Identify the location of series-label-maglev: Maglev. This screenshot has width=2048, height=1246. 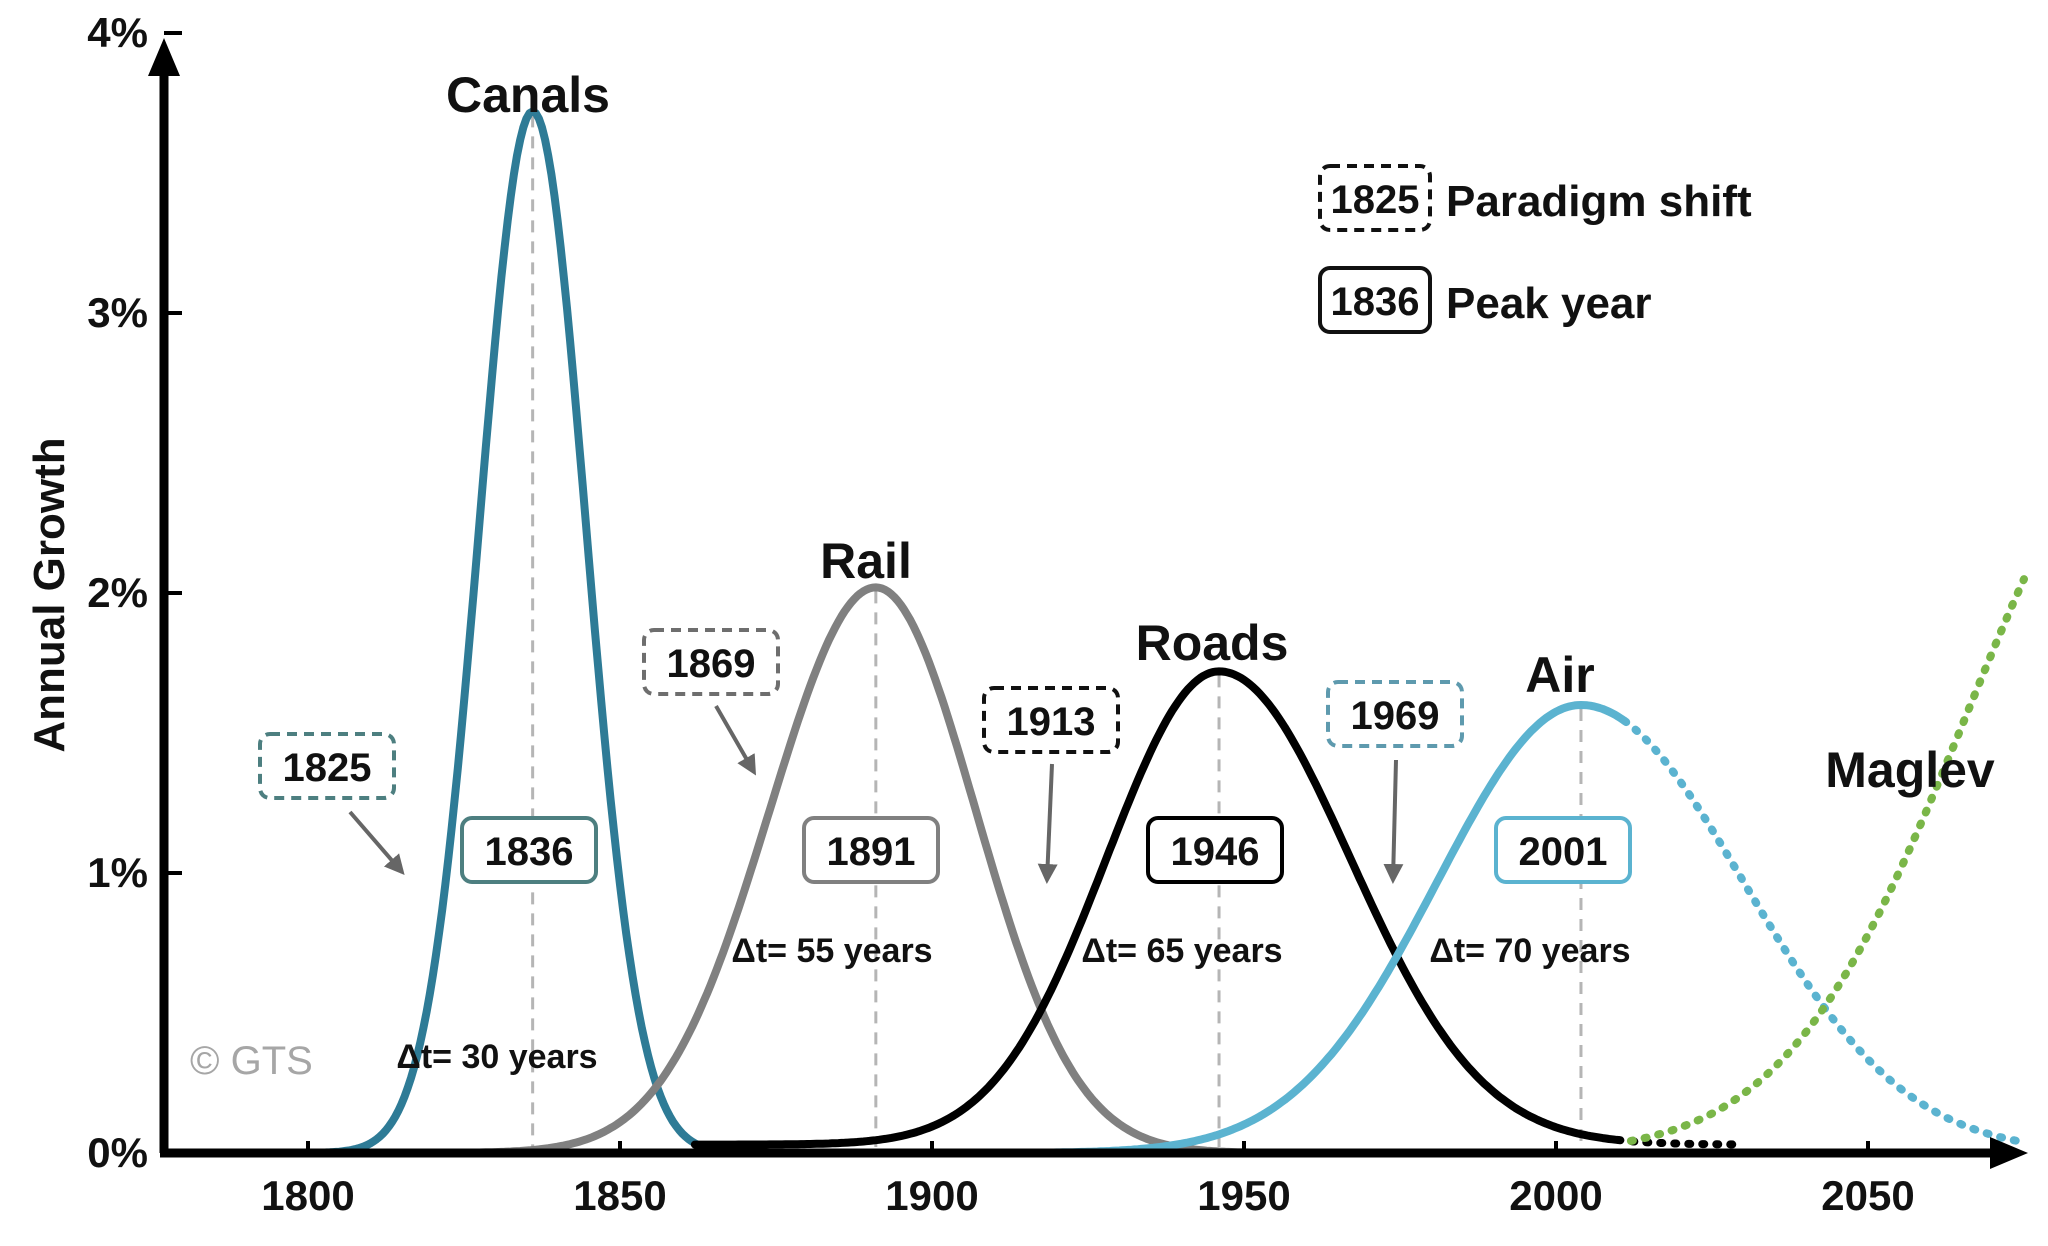
(1910, 770).